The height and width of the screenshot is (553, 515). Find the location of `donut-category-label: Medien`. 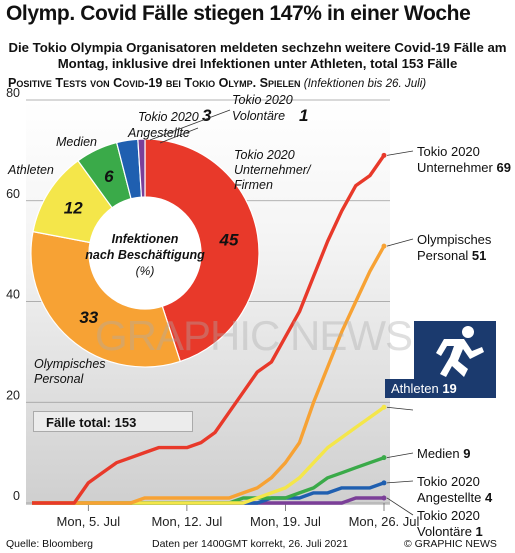

donut-category-label: Medien is located at coordinates (76, 142).